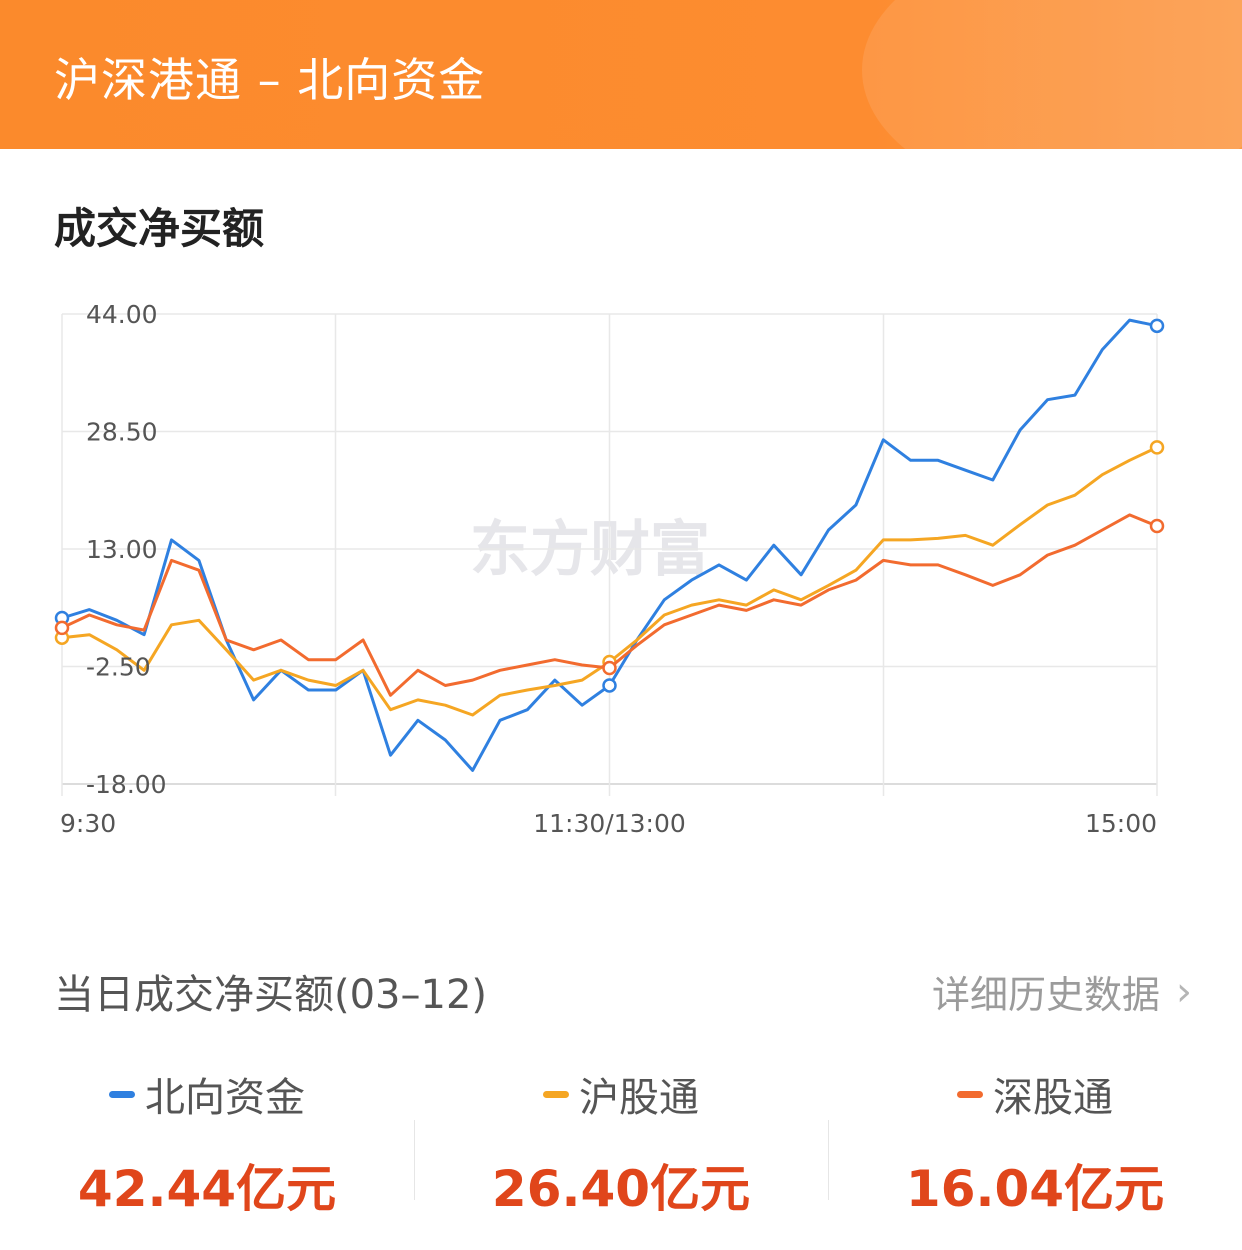 Image resolution: width=1242 pixels, height=1250 pixels. What do you see at coordinates (590, 550) in the screenshot?
I see `watermark-logo: 东方财富` at bounding box center [590, 550].